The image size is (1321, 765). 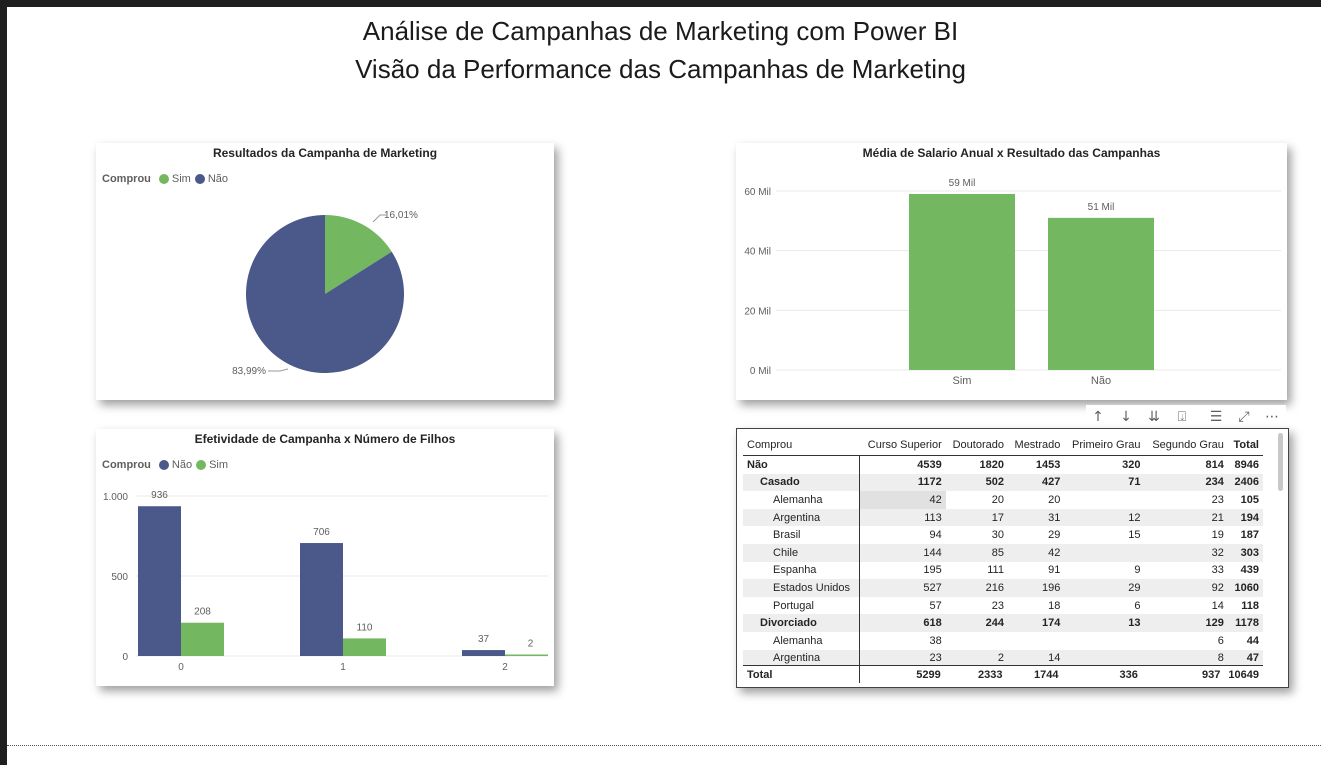 What do you see at coordinates (1098, 417) in the screenshot?
I see `drill-up-icon: ↑` at bounding box center [1098, 417].